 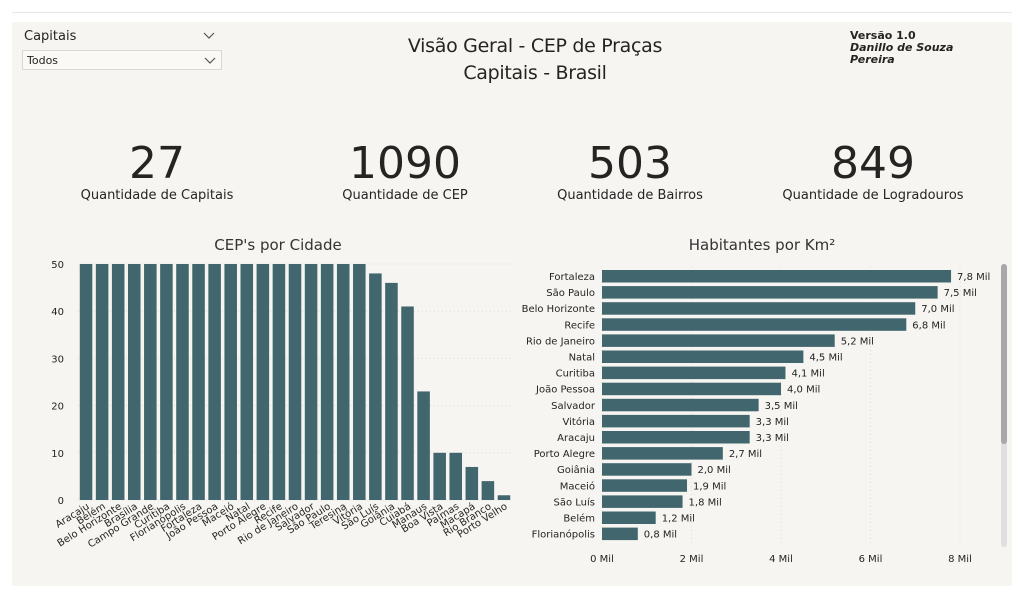 I want to click on y-tick-label: São Luís, so click(x=575, y=502).